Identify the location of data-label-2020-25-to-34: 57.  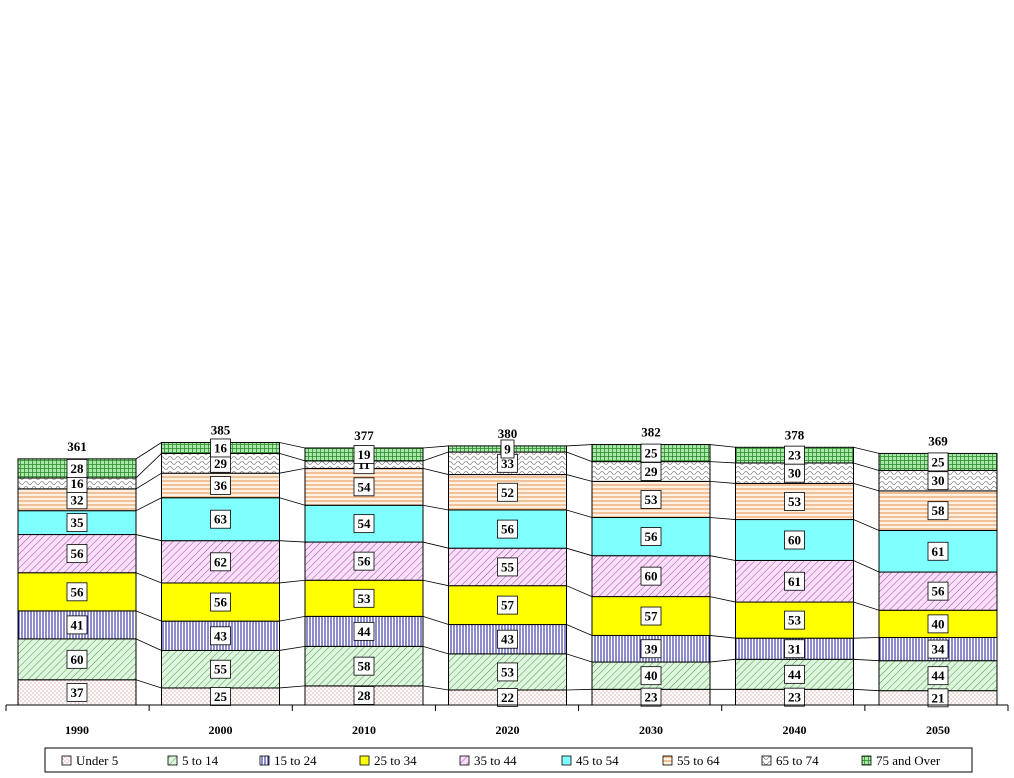
(508, 605).